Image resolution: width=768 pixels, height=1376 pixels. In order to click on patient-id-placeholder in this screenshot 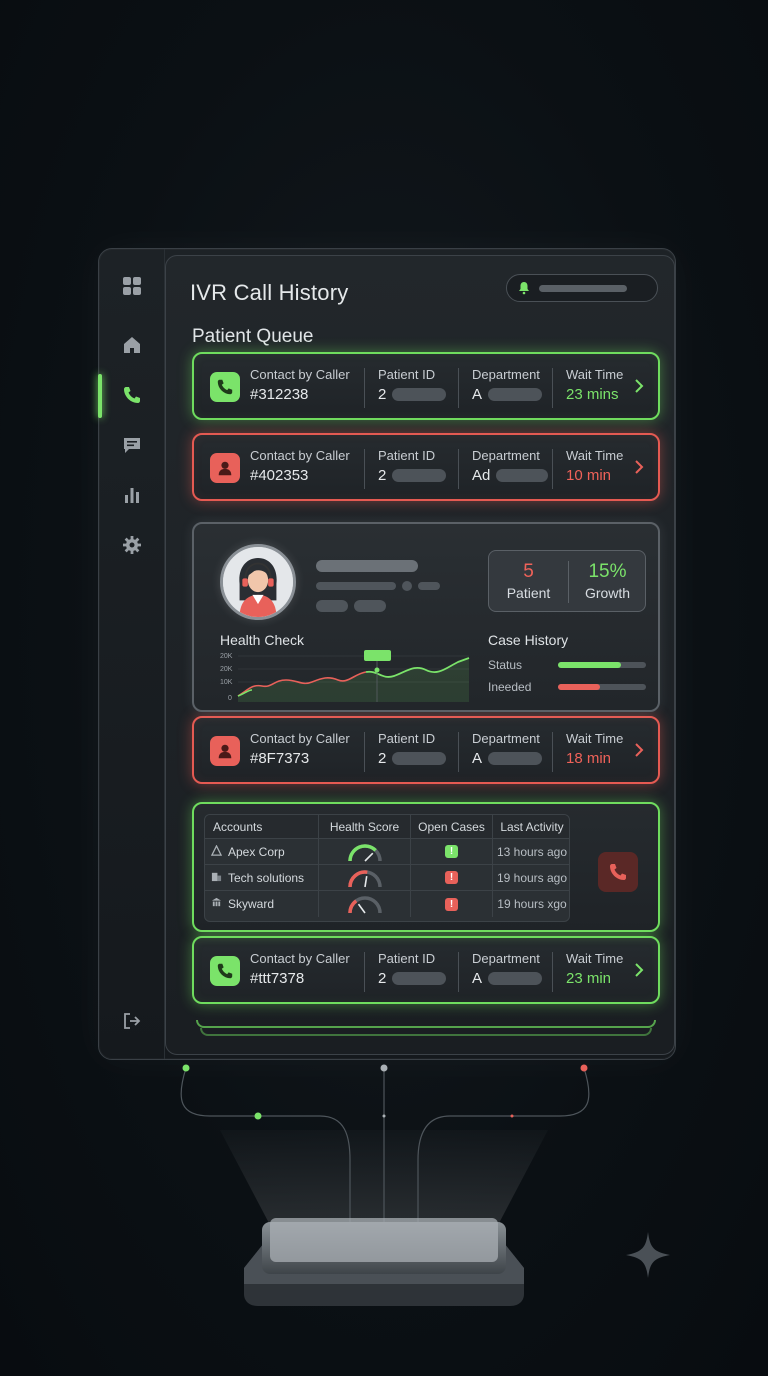, I will do `click(419, 758)`.